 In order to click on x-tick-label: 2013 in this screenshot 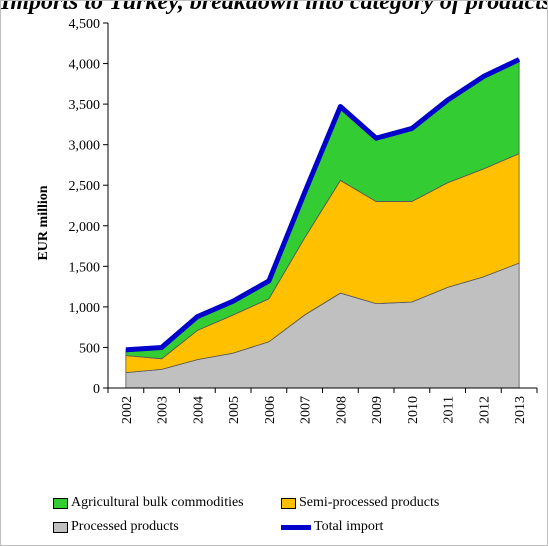, I will do `click(520, 410)`.